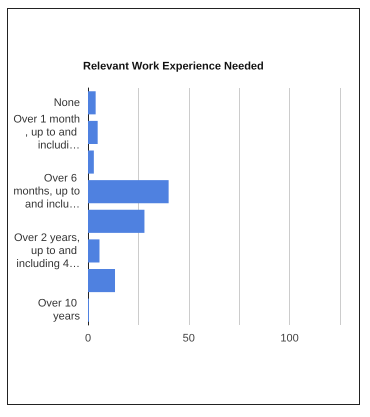 This screenshot has width=370, height=417. I want to click on y-tick-label: None, so click(67, 102).